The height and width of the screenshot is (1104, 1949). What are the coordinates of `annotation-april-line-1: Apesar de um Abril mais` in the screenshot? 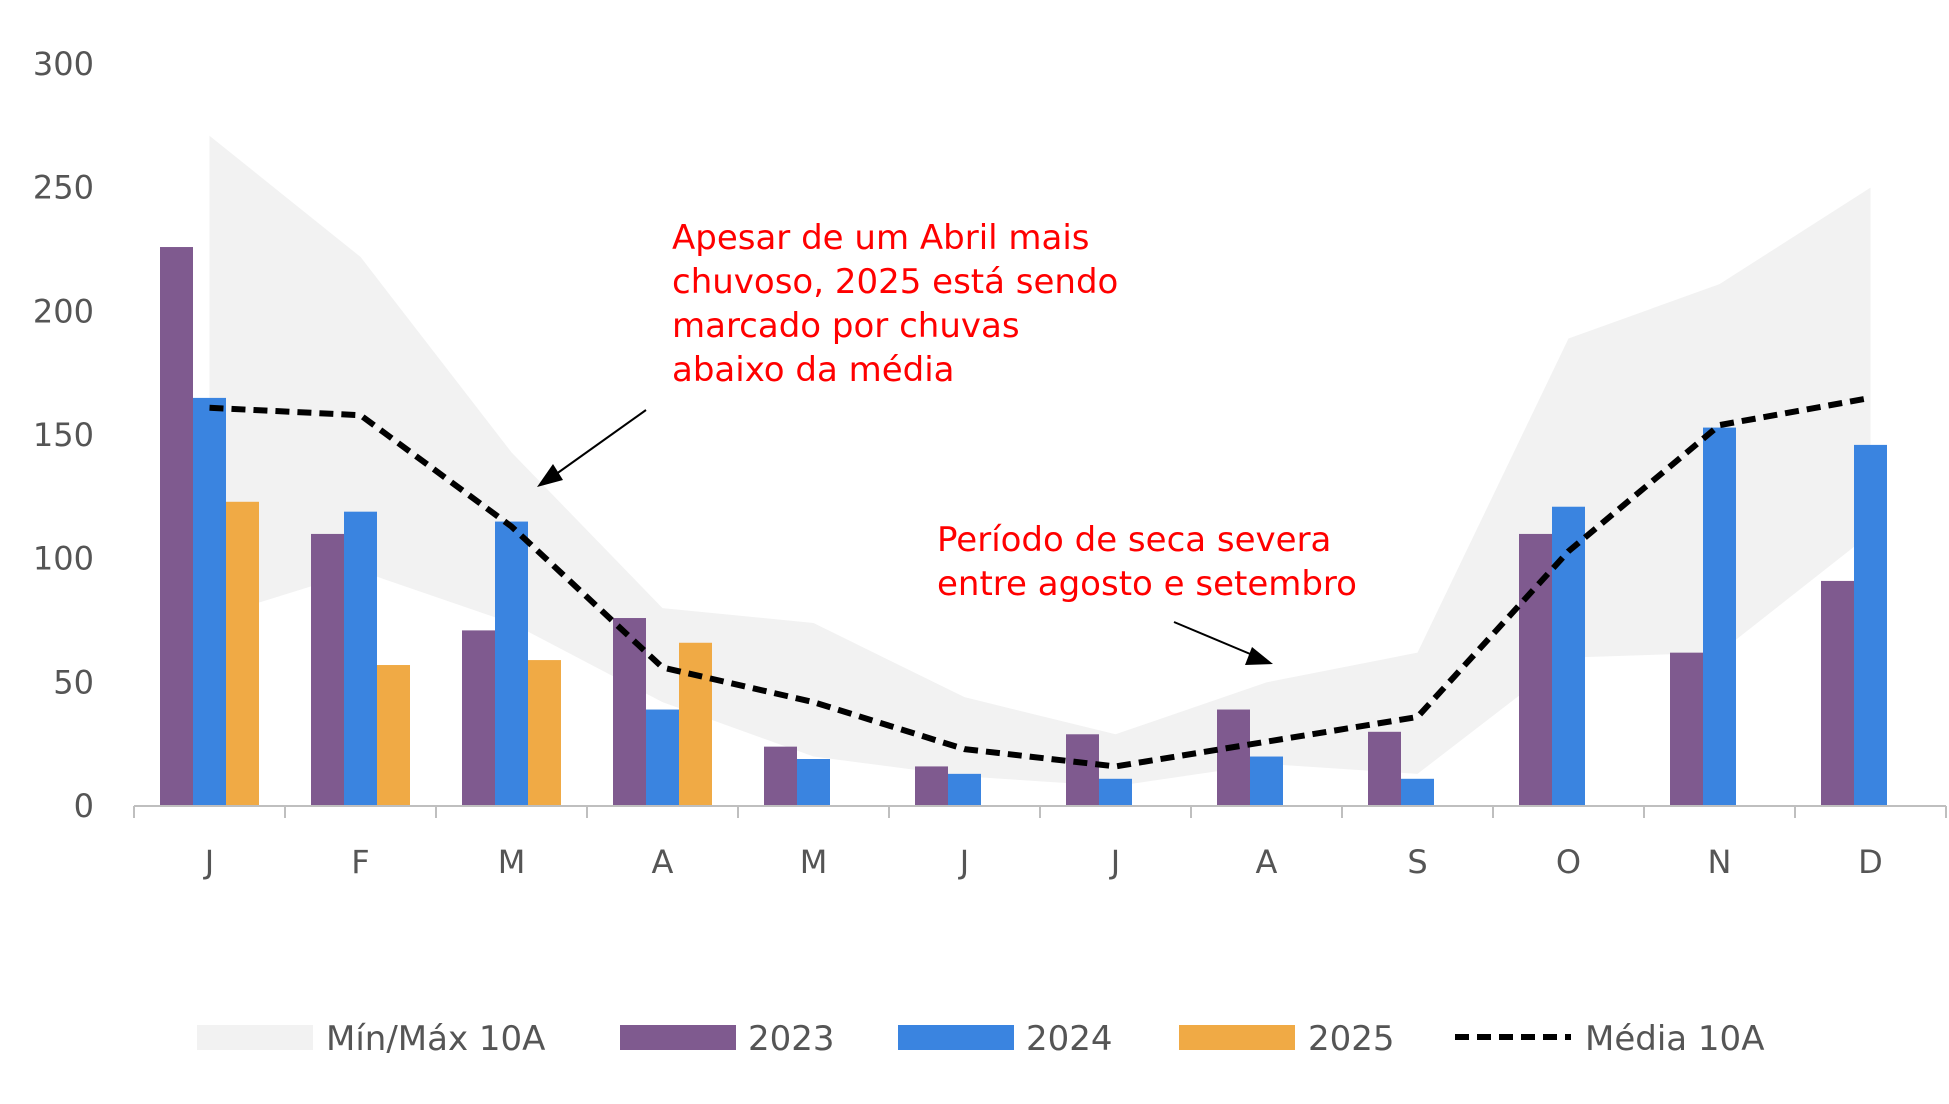 It's located at (881, 238).